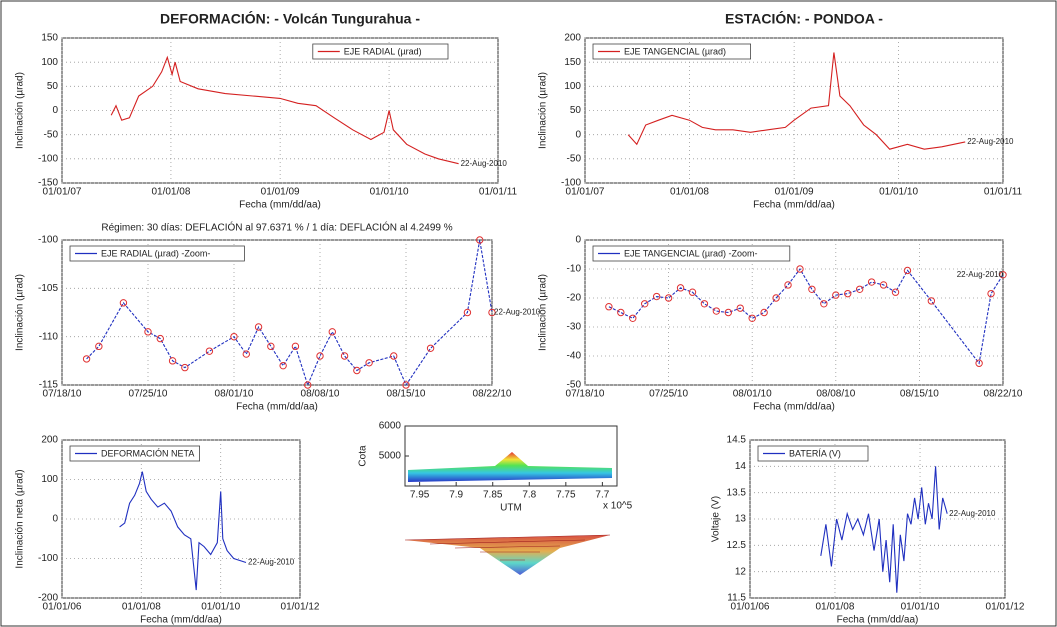 This screenshot has height=627, width=1057. I want to click on y-tick-label: -30, so click(574, 327).